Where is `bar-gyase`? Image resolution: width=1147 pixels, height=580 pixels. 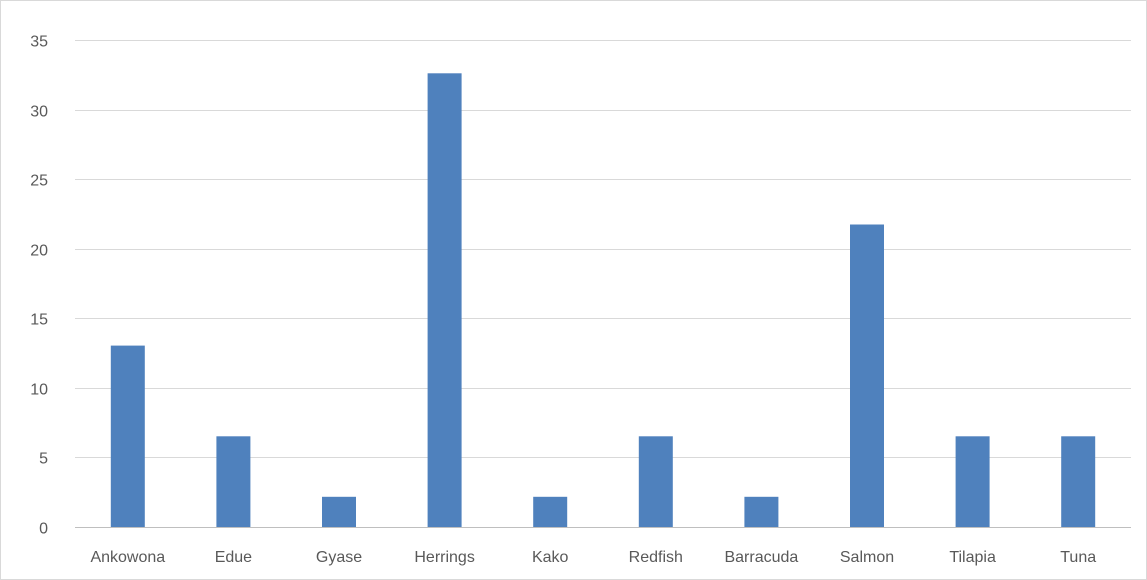 bar-gyase is located at coordinates (339, 511).